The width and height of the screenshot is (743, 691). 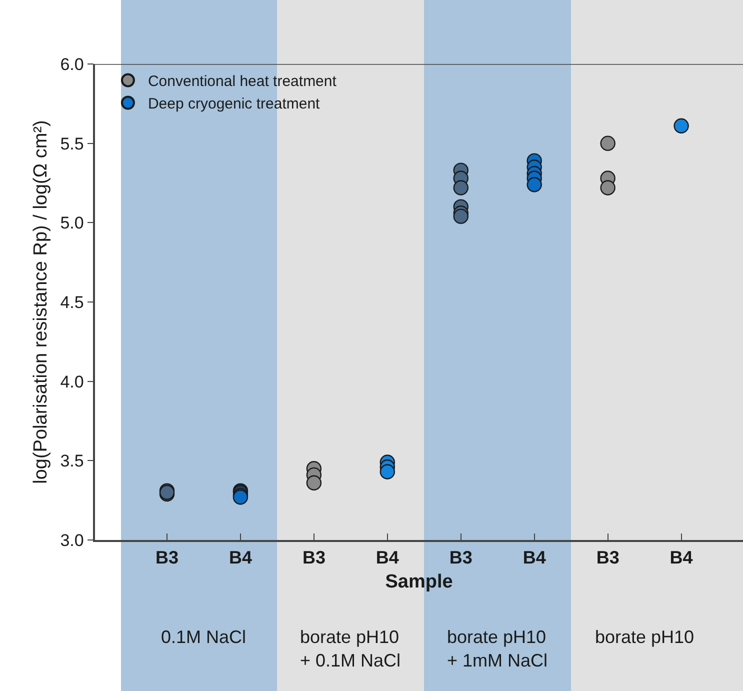 What do you see at coordinates (644, 637) in the screenshot?
I see `text: borate pH10` at bounding box center [644, 637].